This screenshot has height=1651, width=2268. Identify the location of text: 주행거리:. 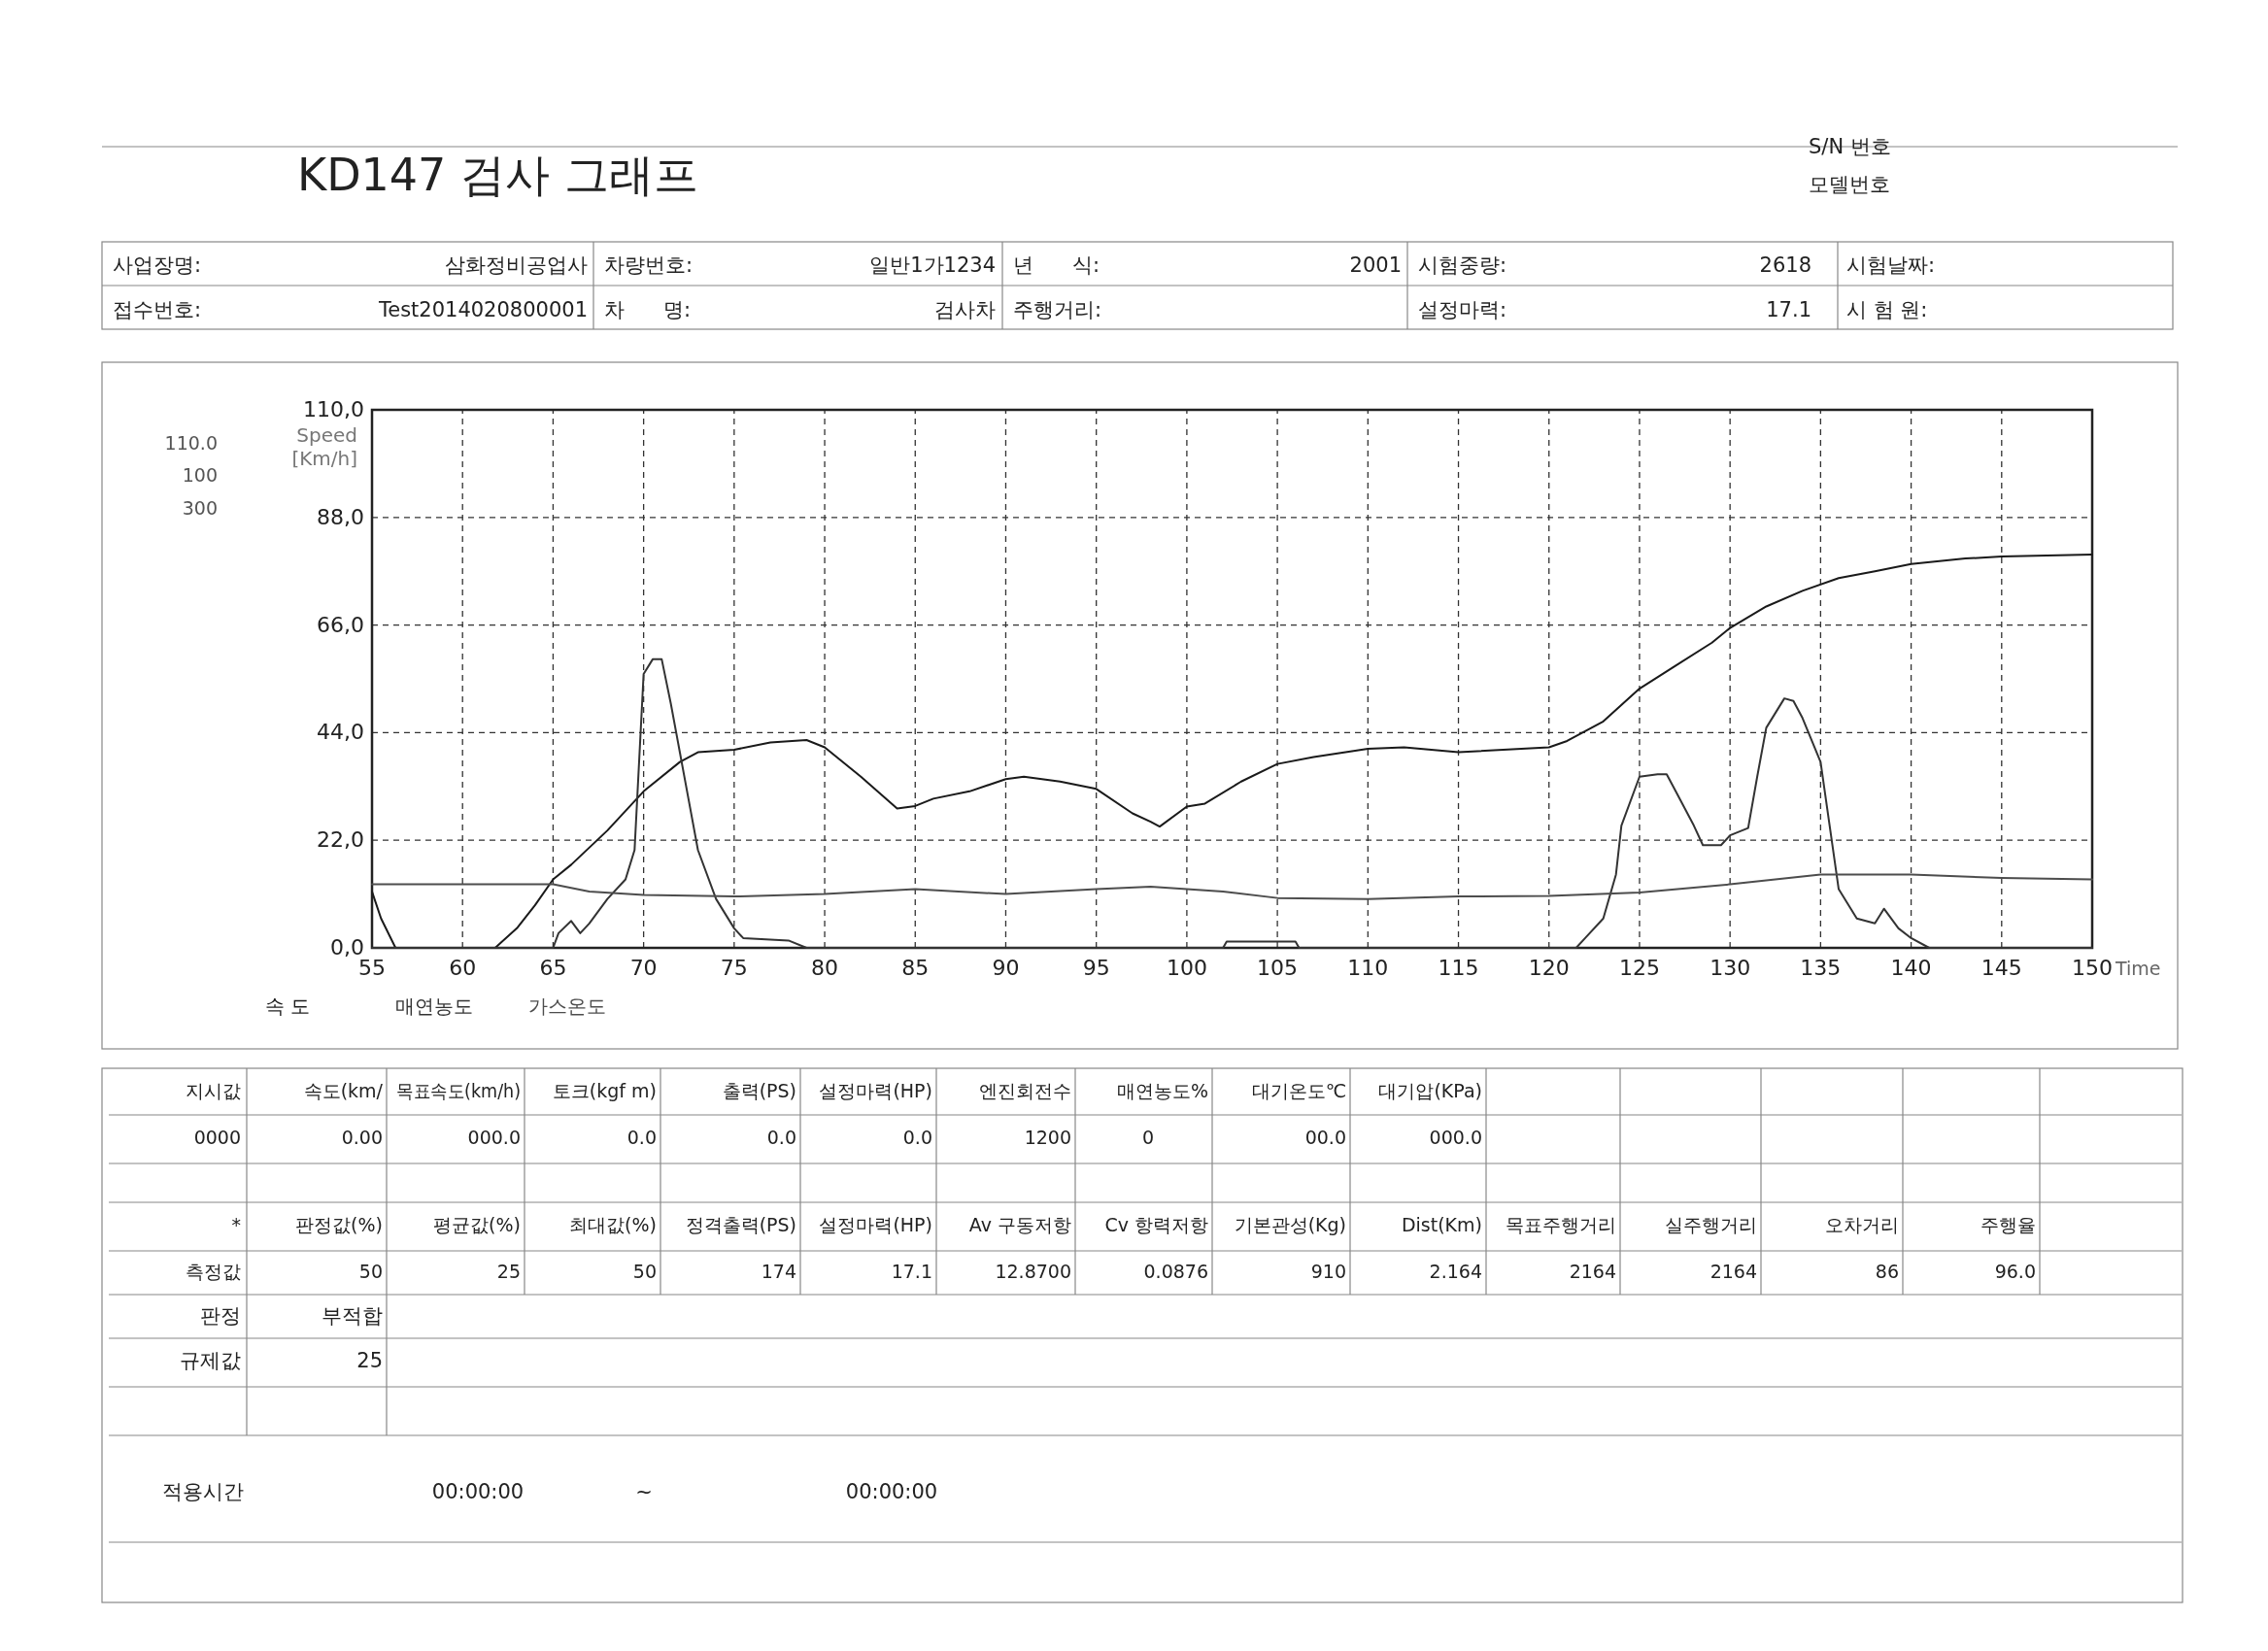
(1058, 309).